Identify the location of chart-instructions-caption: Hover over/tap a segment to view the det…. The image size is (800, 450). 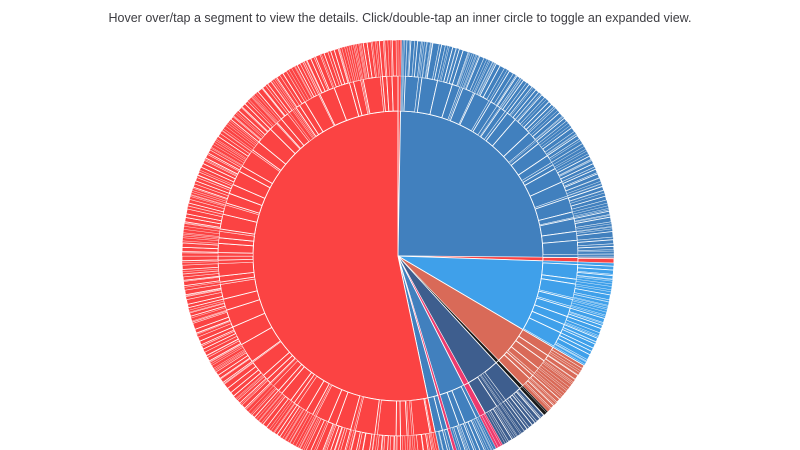
(400, 18).